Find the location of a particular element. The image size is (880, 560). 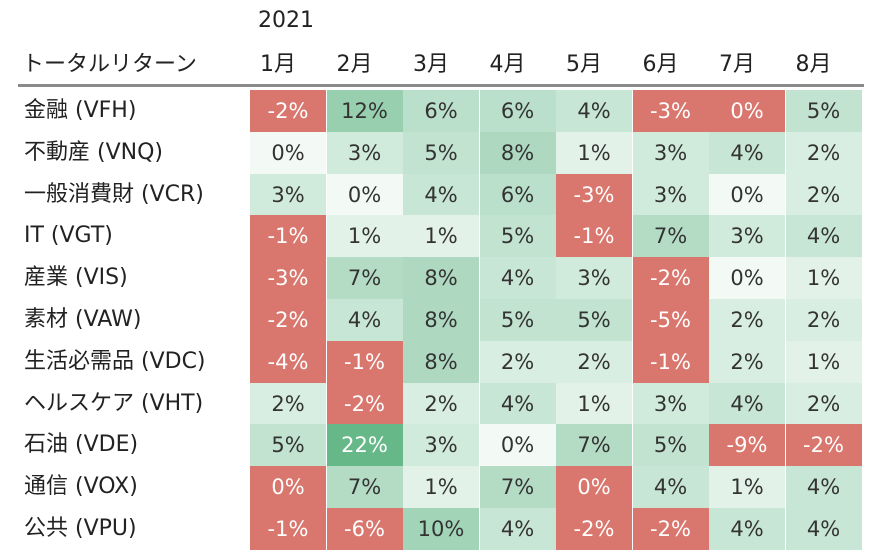

row-label: IT (VGT) is located at coordinates (68, 236).